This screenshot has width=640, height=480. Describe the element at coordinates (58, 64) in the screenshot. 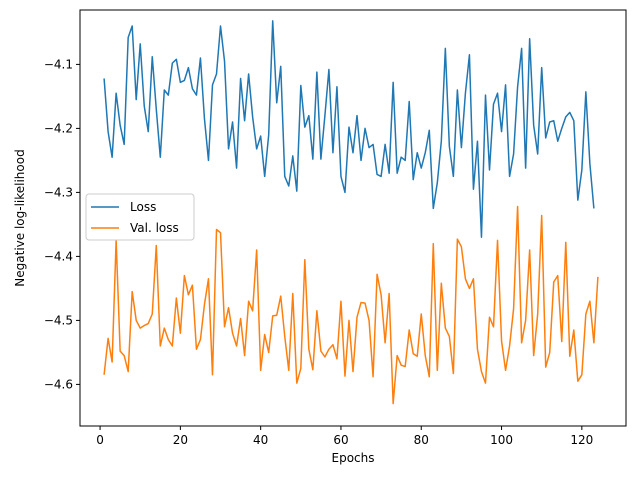

I see `y-tick-label: −4.1` at that location.